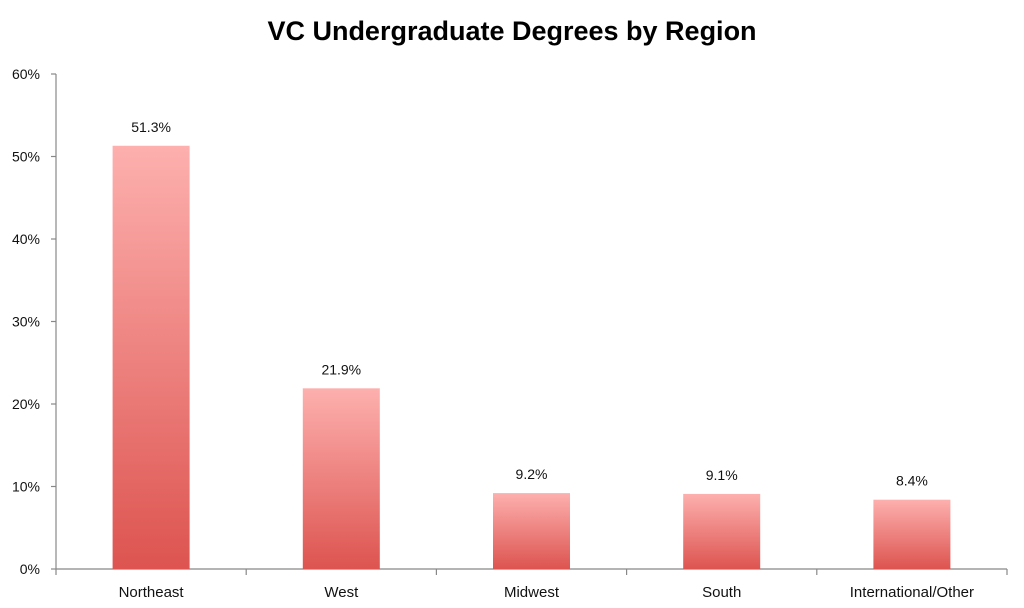  Describe the element at coordinates (531, 531) in the screenshot. I see `bar-midwest` at that location.